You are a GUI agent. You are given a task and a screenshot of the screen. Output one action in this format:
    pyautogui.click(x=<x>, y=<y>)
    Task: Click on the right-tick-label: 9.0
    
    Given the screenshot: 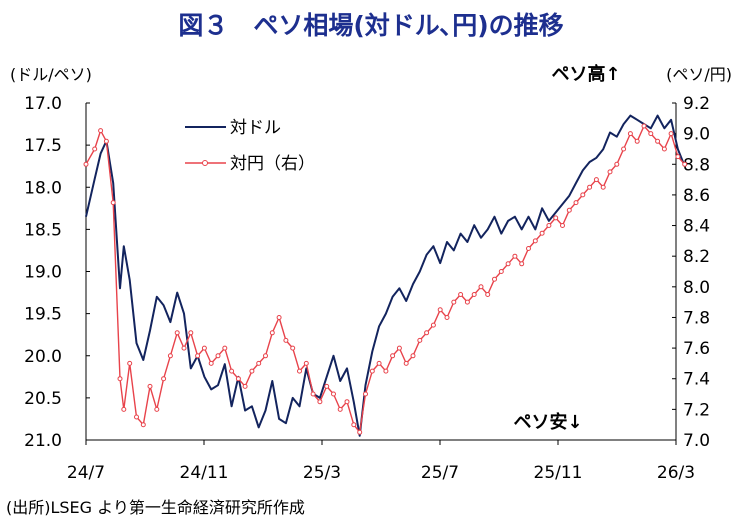 What is the action you would take?
    pyautogui.click(x=696, y=135)
    